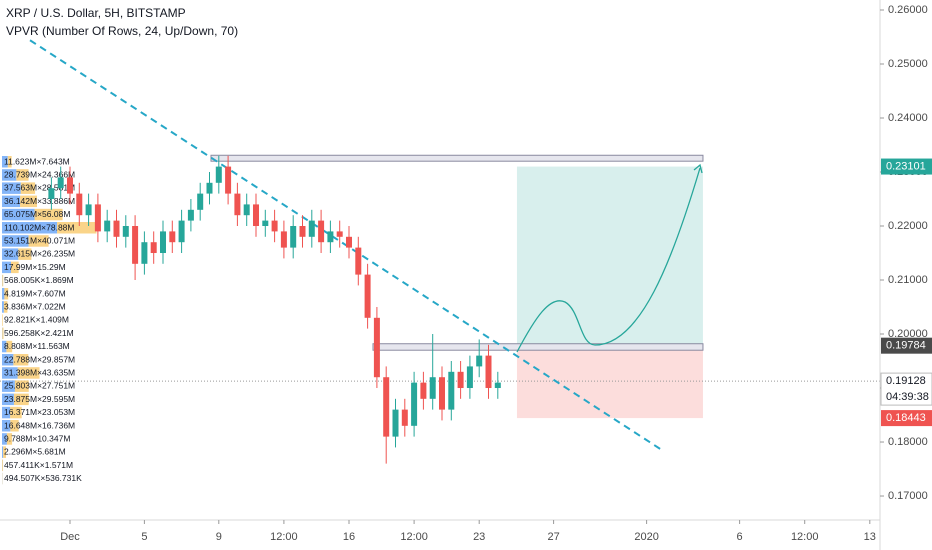 The width and height of the screenshot is (932, 550). Describe the element at coordinates (39, 188) in the screenshot. I see `vpvr-label: 37.563M×28.581M` at that location.